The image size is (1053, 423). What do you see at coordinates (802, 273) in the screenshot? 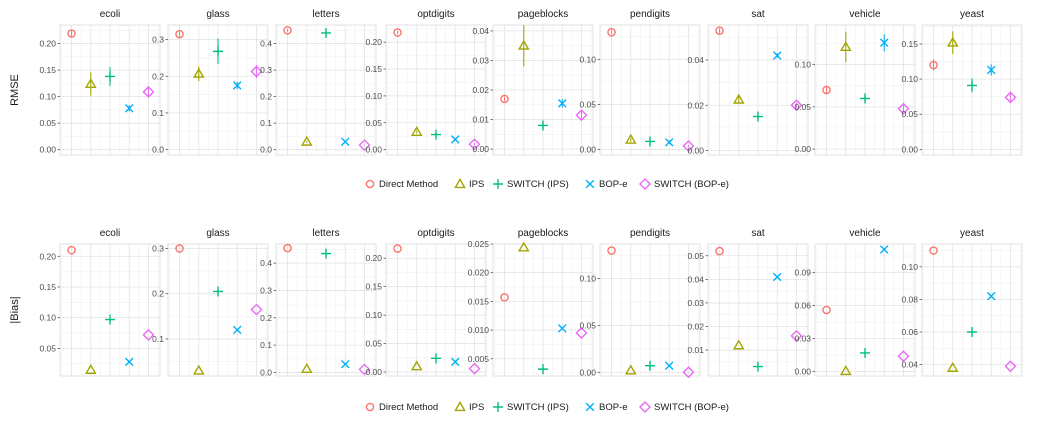
I see `y-tick-label: 0.09` at bounding box center [802, 273].